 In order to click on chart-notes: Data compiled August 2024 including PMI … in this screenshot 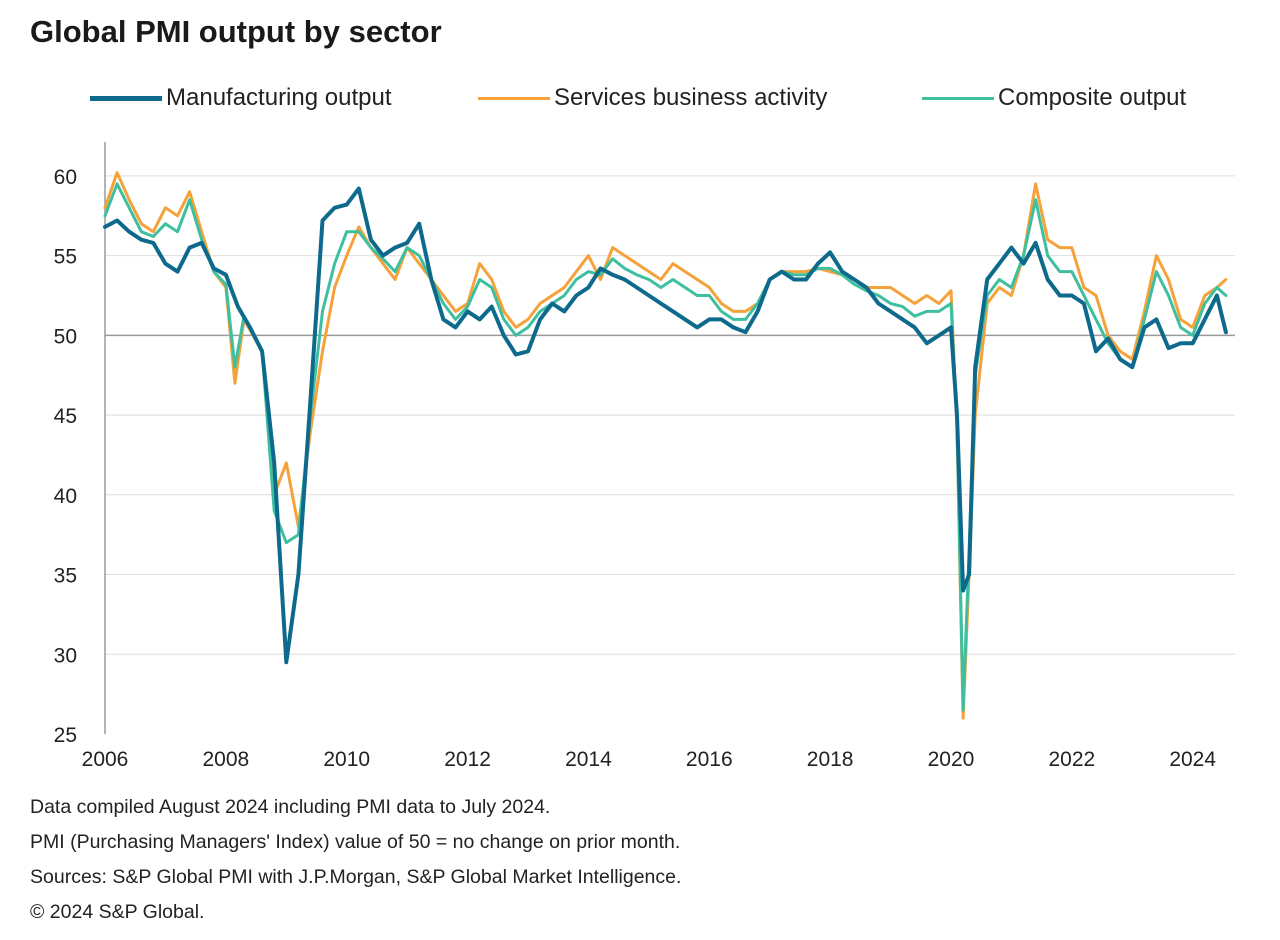, I will do `click(355, 860)`.